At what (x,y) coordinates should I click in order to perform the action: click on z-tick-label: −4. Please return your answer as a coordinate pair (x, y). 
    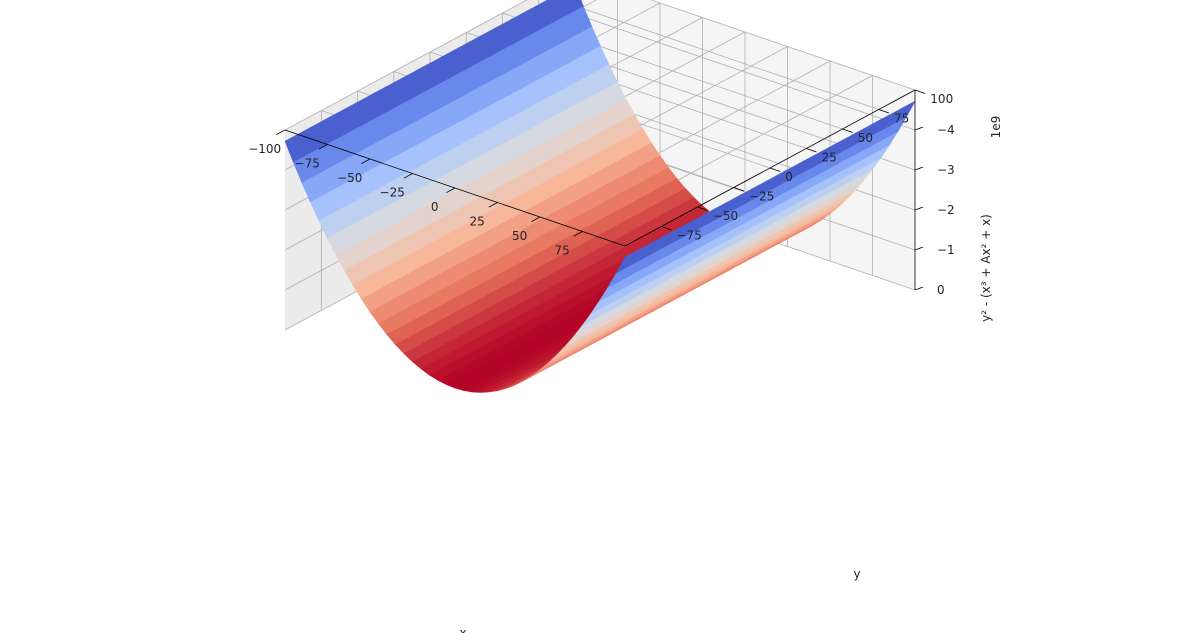
    Looking at the image, I should click on (946, 130).